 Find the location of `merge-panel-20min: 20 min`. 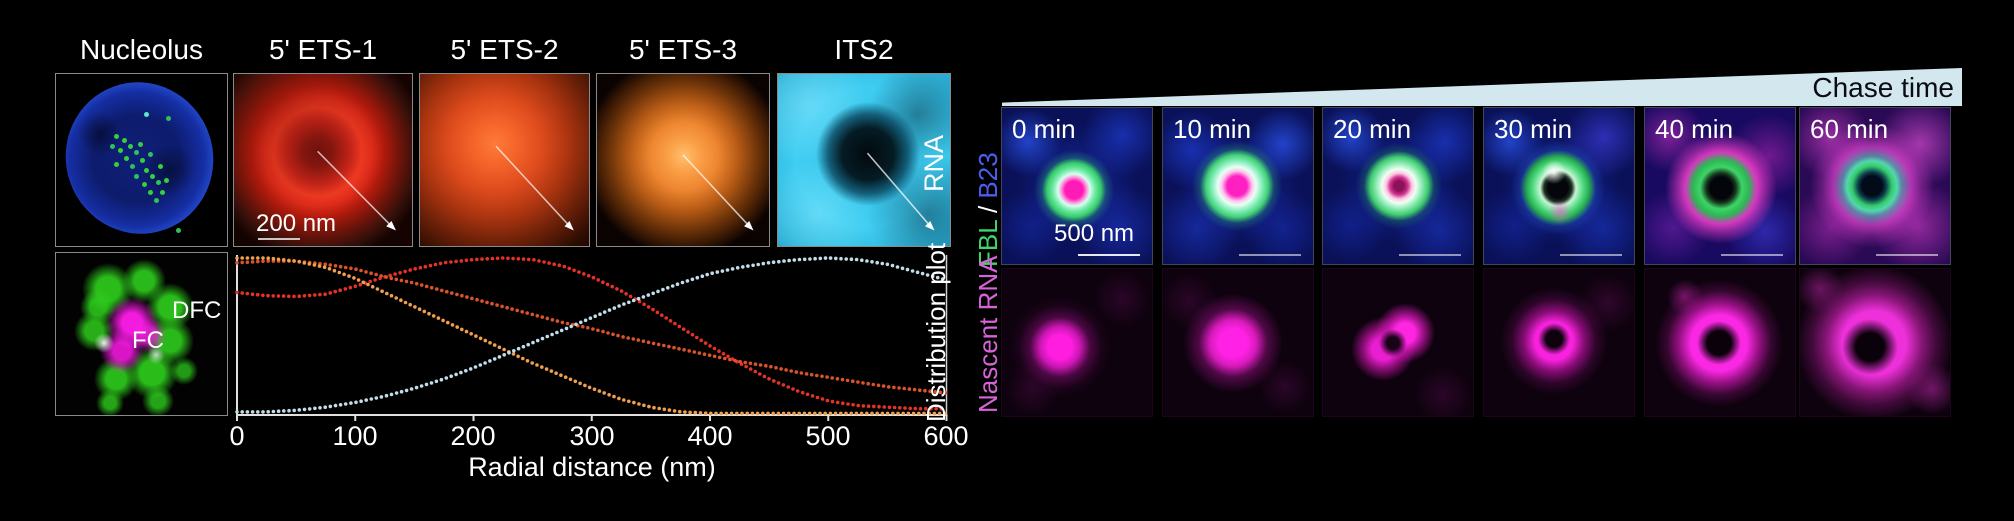

merge-panel-20min: 20 min is located at coordinates (1398, 186).